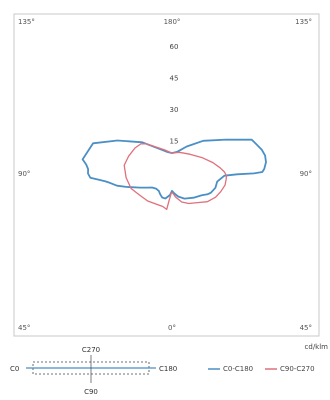  Describe the element at coordinates (238, 369) in the screenshot. I see `legend-label-c0-c180: C0-C180` at that location.